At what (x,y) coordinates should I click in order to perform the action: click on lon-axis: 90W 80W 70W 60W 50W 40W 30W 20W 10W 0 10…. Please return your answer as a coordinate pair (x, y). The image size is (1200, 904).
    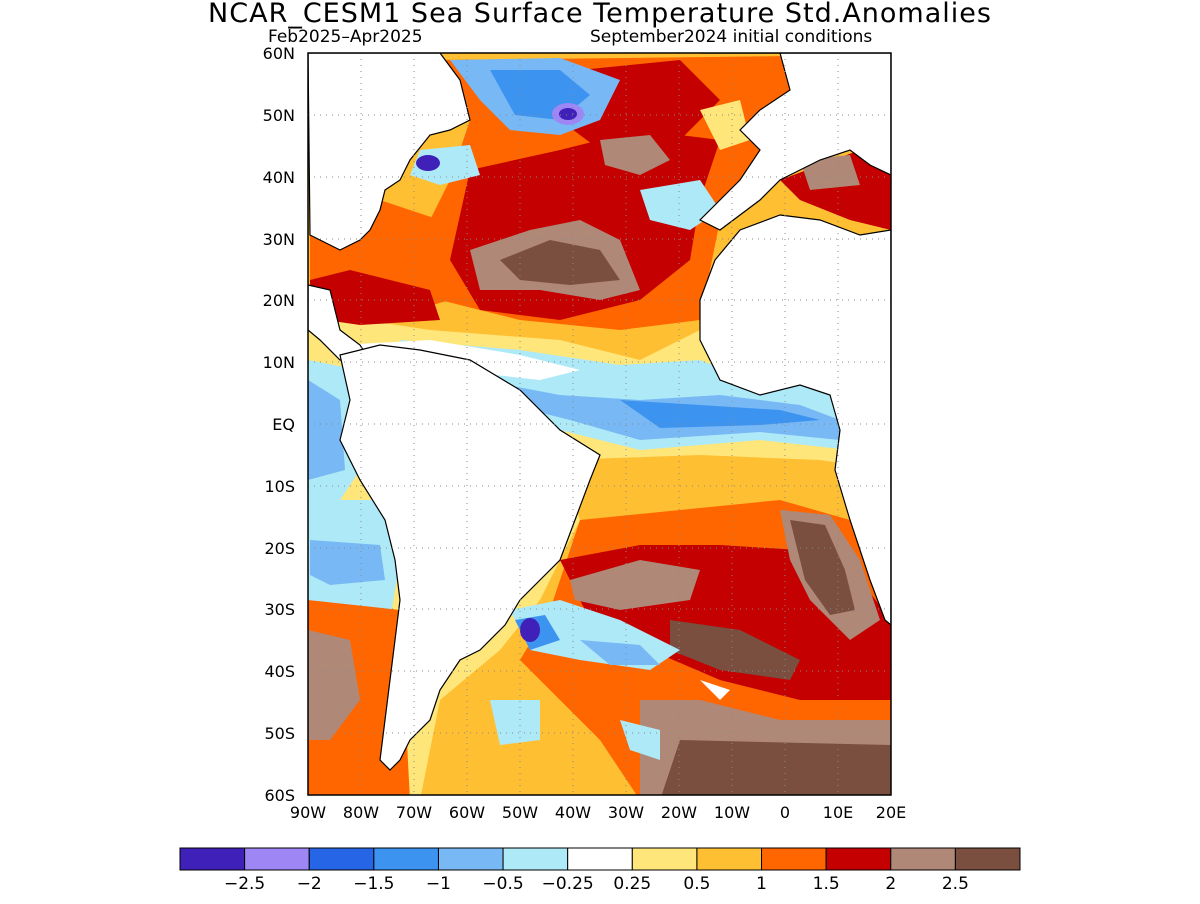
    Looking at the image, I should click on (598, 812).